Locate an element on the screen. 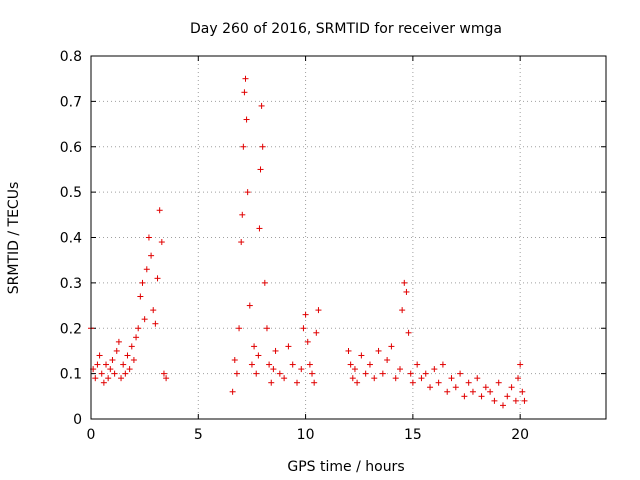  x-tick-label: 5 is located at coordinates (198, 435).